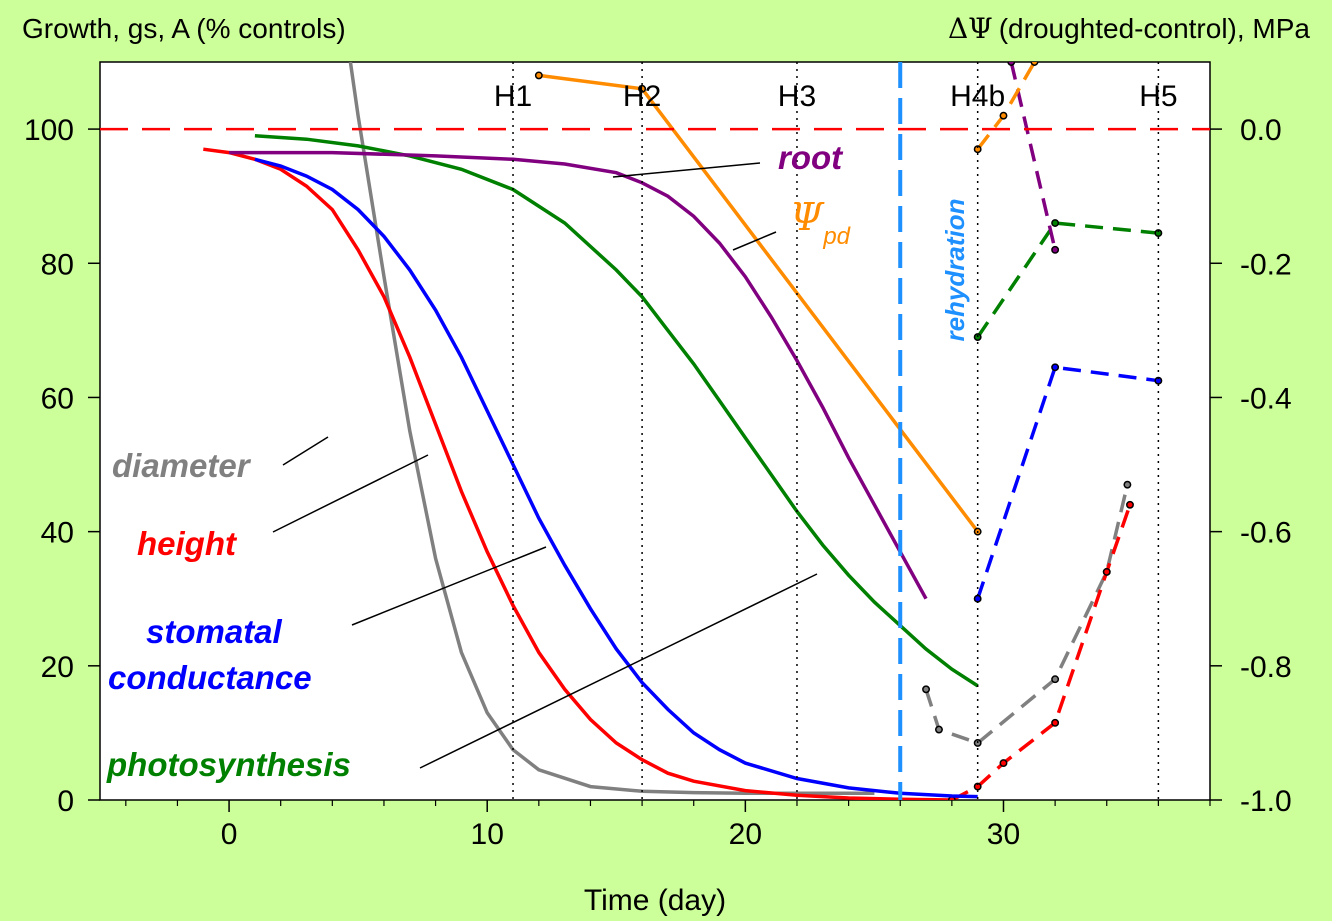 The image size is (1332, 921). Describe the element at coordinates (57, 264) in the screenshot. I see `y-left-tick-label: 80` at that location.